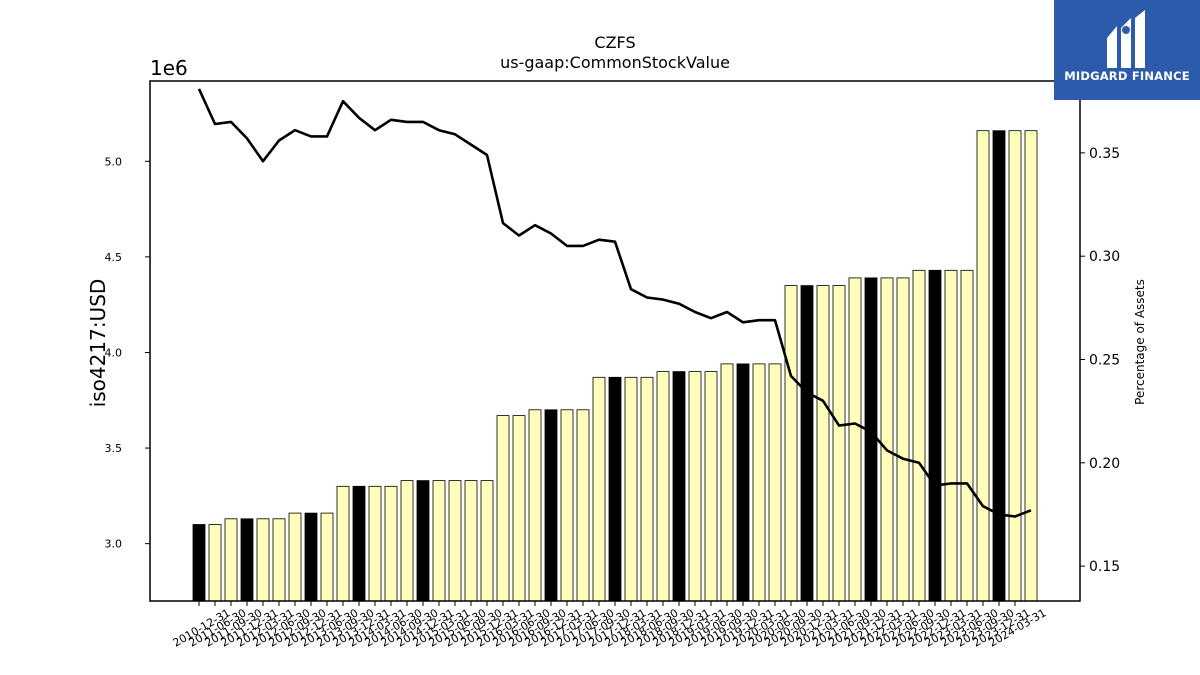 This screenshot has width=1200, height=675. What do you see at coordinates (114, 352) in the screenshot?
I see `y-tick-label: 4.0` at bounding box center [114, 352].